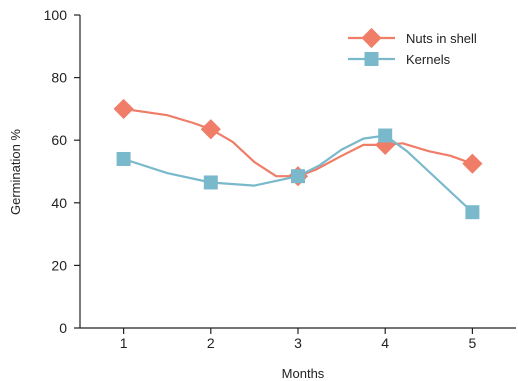 This screenshot has height=381, width=518. Describe the element at coordinates (124, 343) in the screenshot. I see `x-tick-label: 1` at that location.